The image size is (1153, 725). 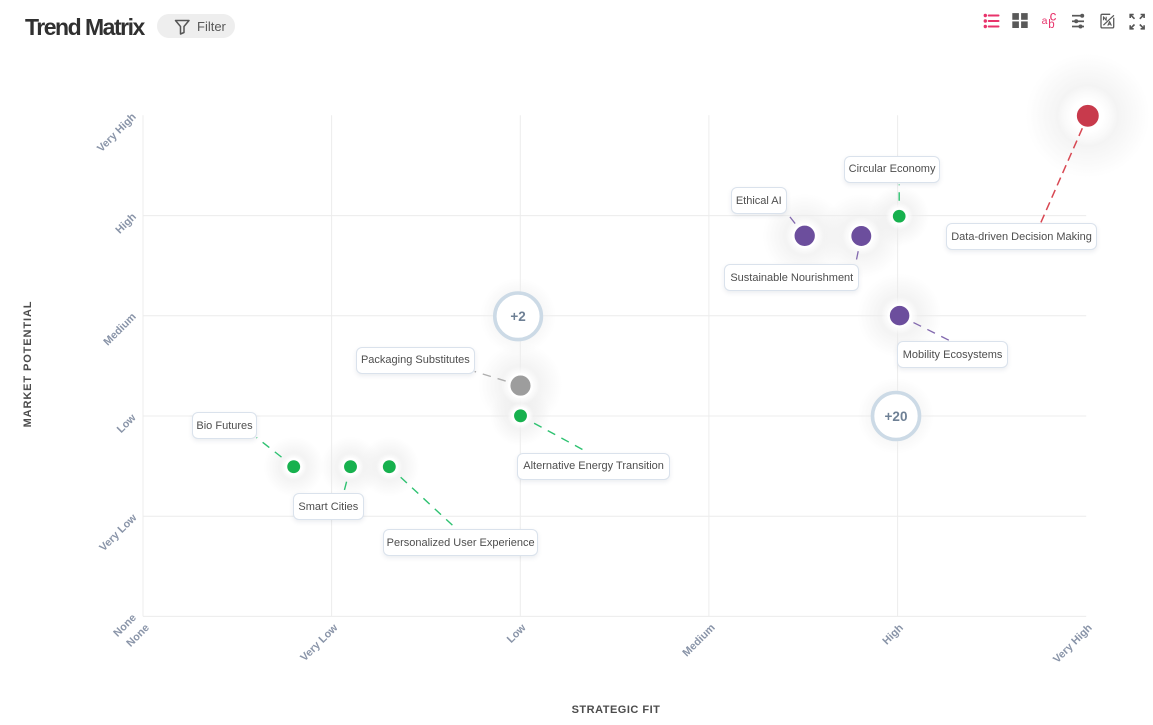 I want to click on svg-text: b, so click(x=1051, y=25).